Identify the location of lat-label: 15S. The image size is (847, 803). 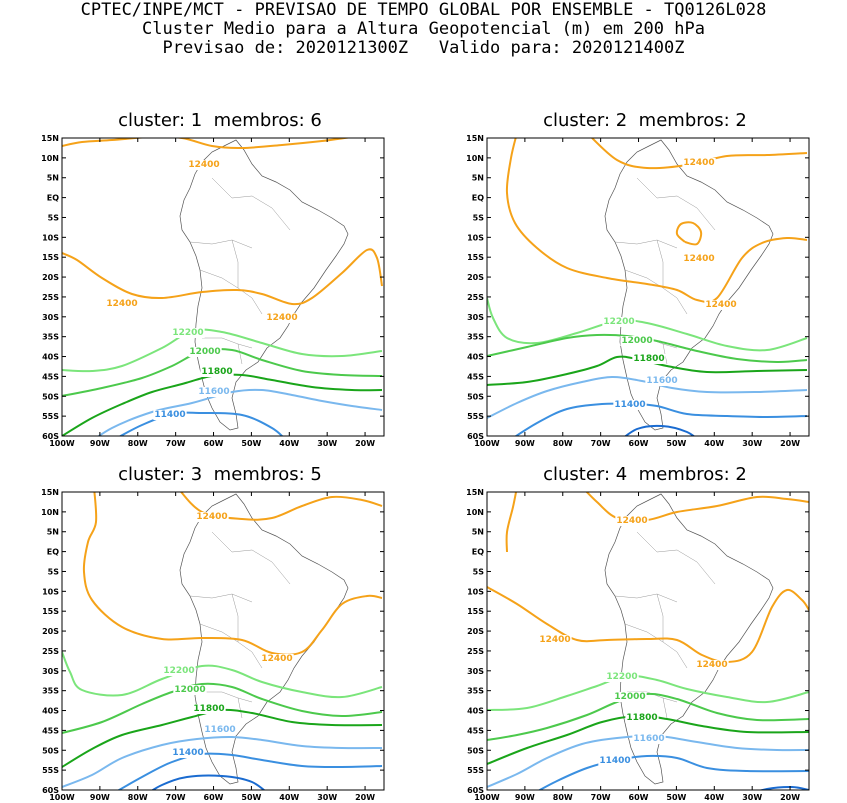
(50, 611).